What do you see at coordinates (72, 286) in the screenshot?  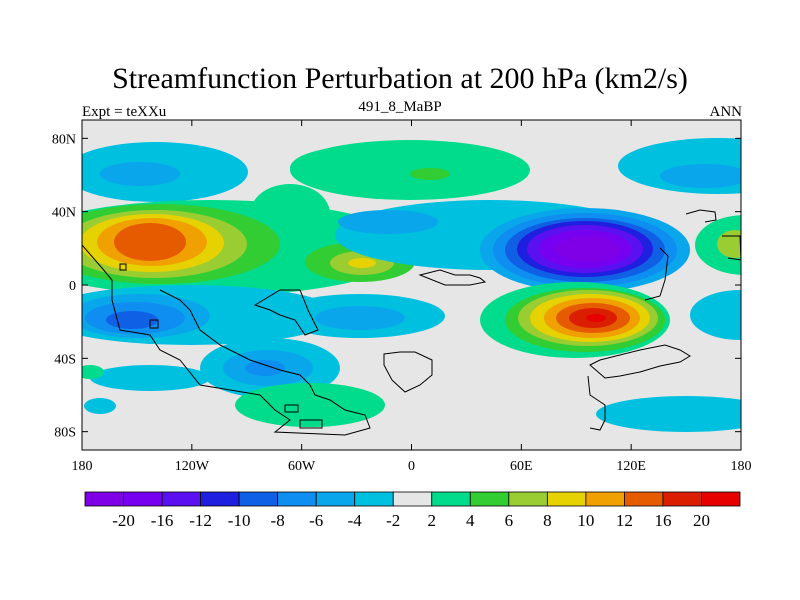 I see `y-tick-label: 0` at bounding box center [72, 286].